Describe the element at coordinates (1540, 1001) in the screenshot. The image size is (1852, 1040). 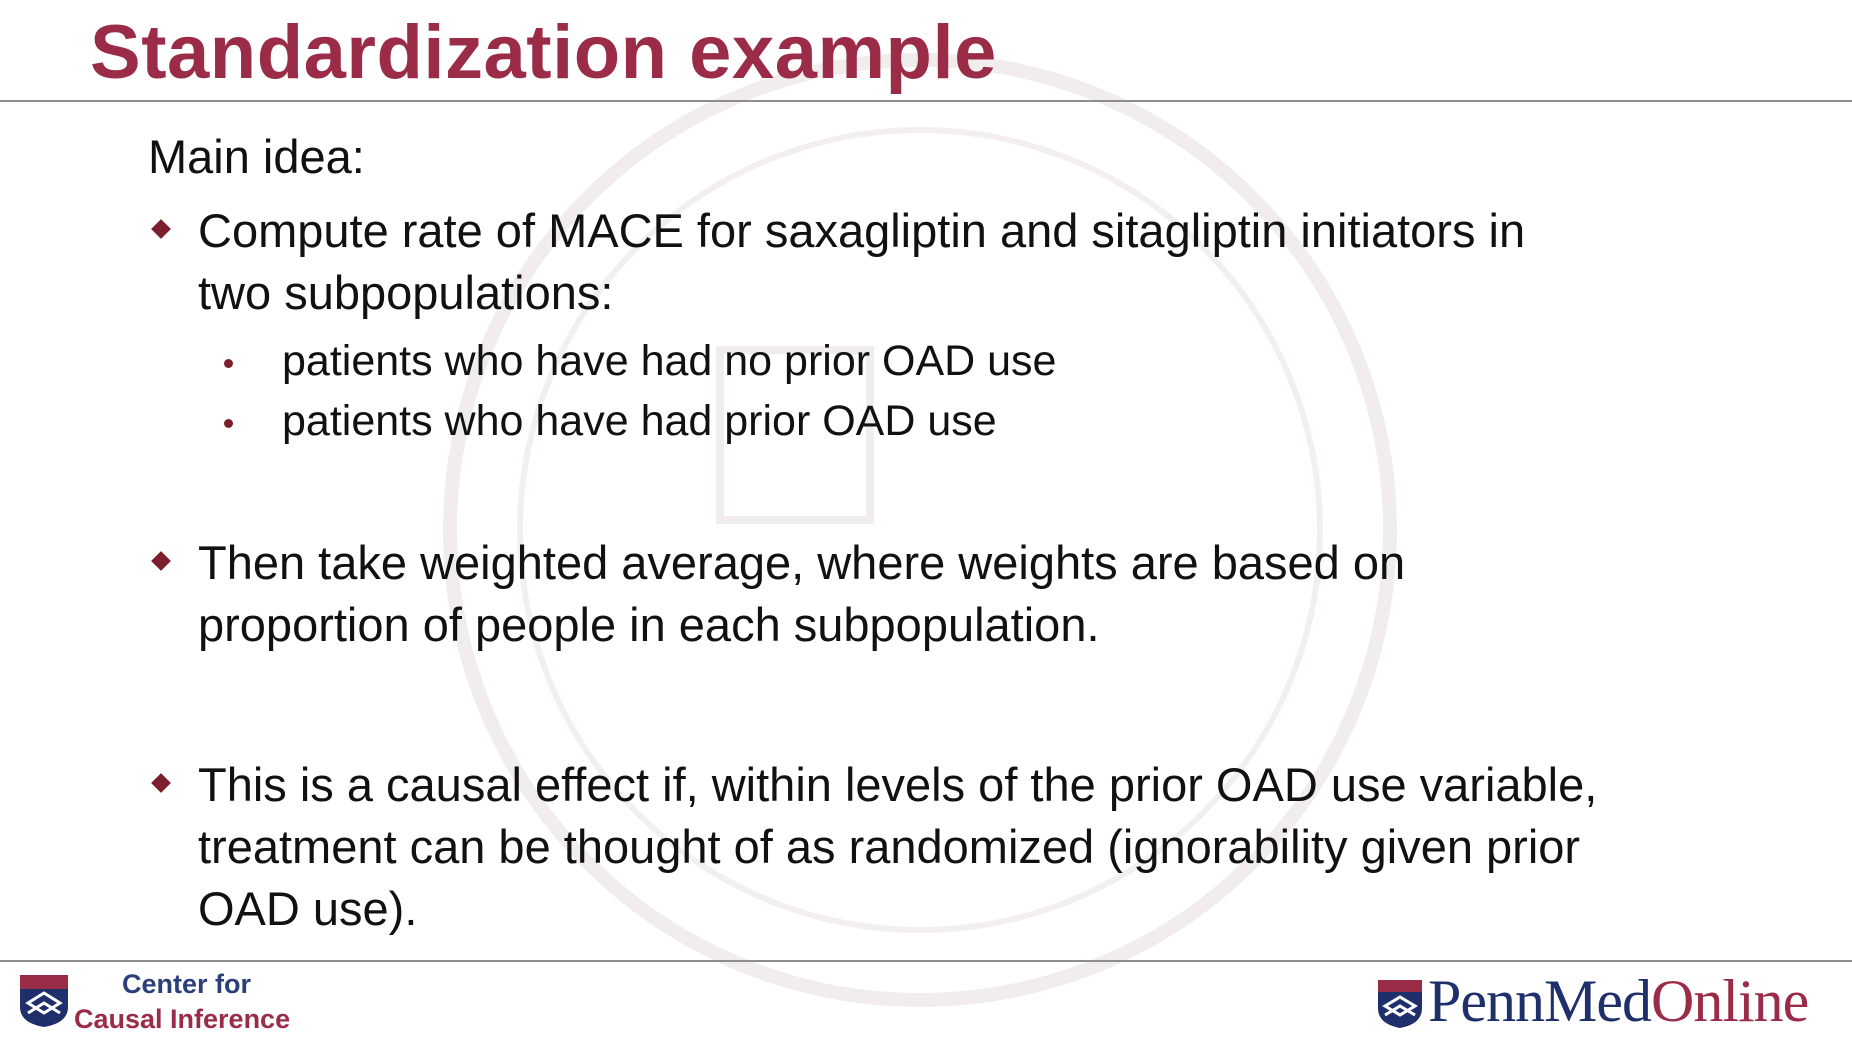
I see `pennmed-wordmark: PennMed` at that location.